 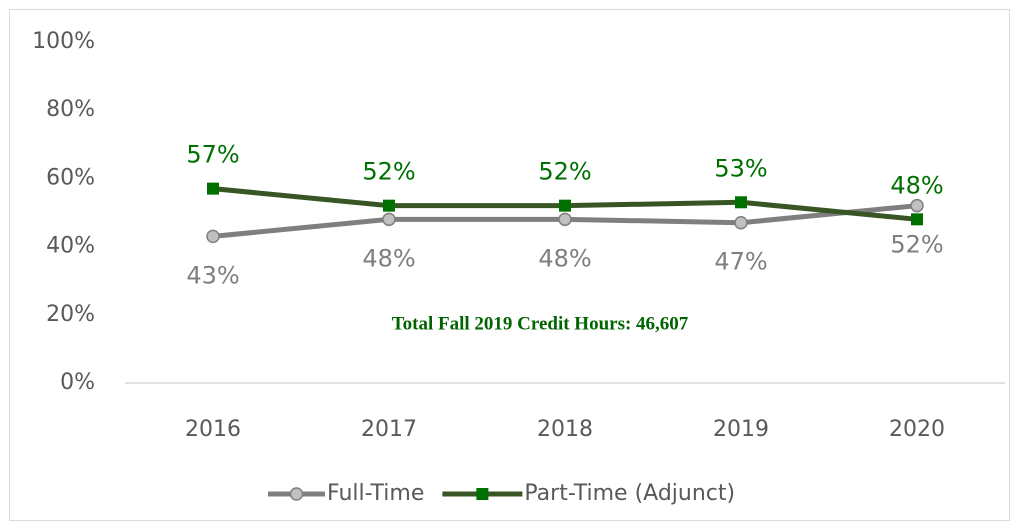 What do you see at coordinates (212, 275) in the screenshot?
I see `data-label: 43%` at bounding box center [212, 275].